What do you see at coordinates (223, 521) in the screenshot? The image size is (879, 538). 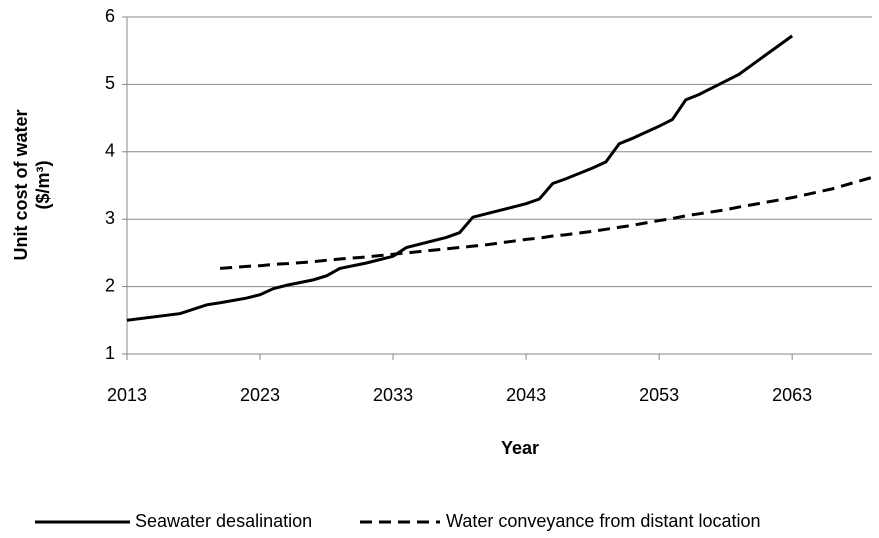 I see `legend-label: Seawater desalination` at bounding box center [223, 521].